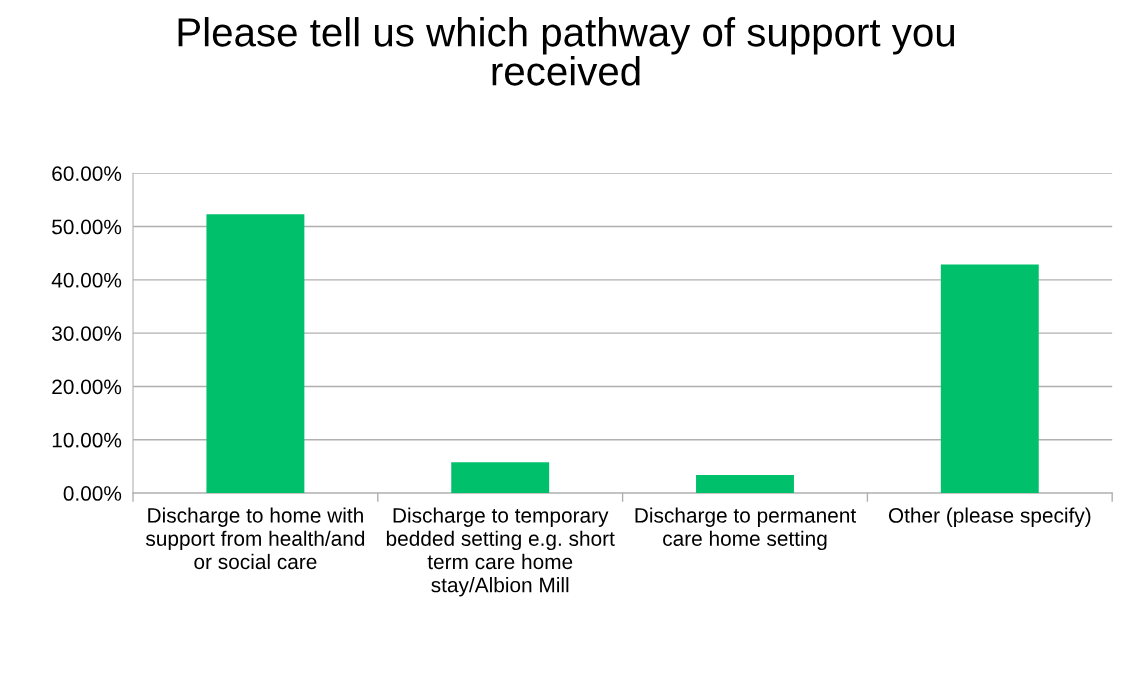 The image size is (1132, 682). What do you see at coordinates (87, 387) in the screenshot?
I see `y-tick-label: 20.00%` at bounding box center [87, 387].